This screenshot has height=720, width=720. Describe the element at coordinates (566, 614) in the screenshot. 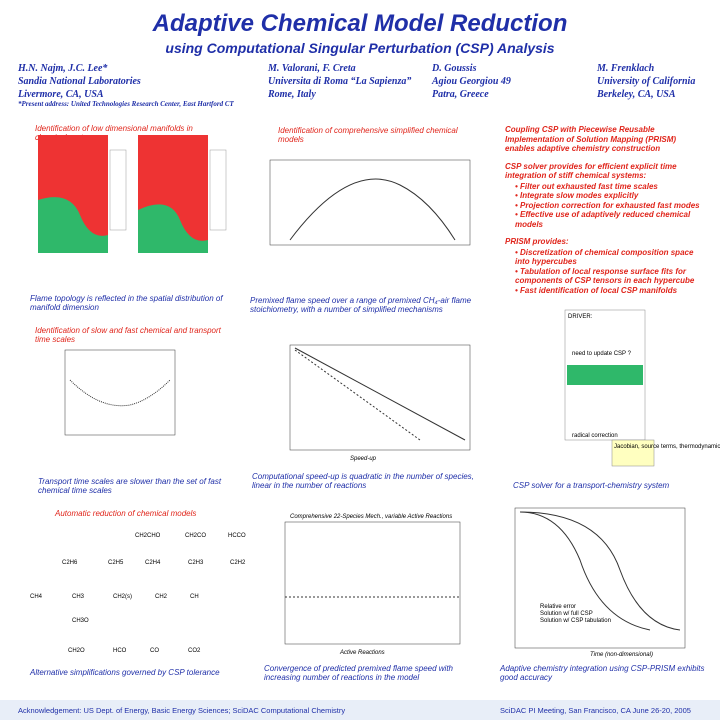

I see `legend-label: Solution w/ full CSP` at that location.